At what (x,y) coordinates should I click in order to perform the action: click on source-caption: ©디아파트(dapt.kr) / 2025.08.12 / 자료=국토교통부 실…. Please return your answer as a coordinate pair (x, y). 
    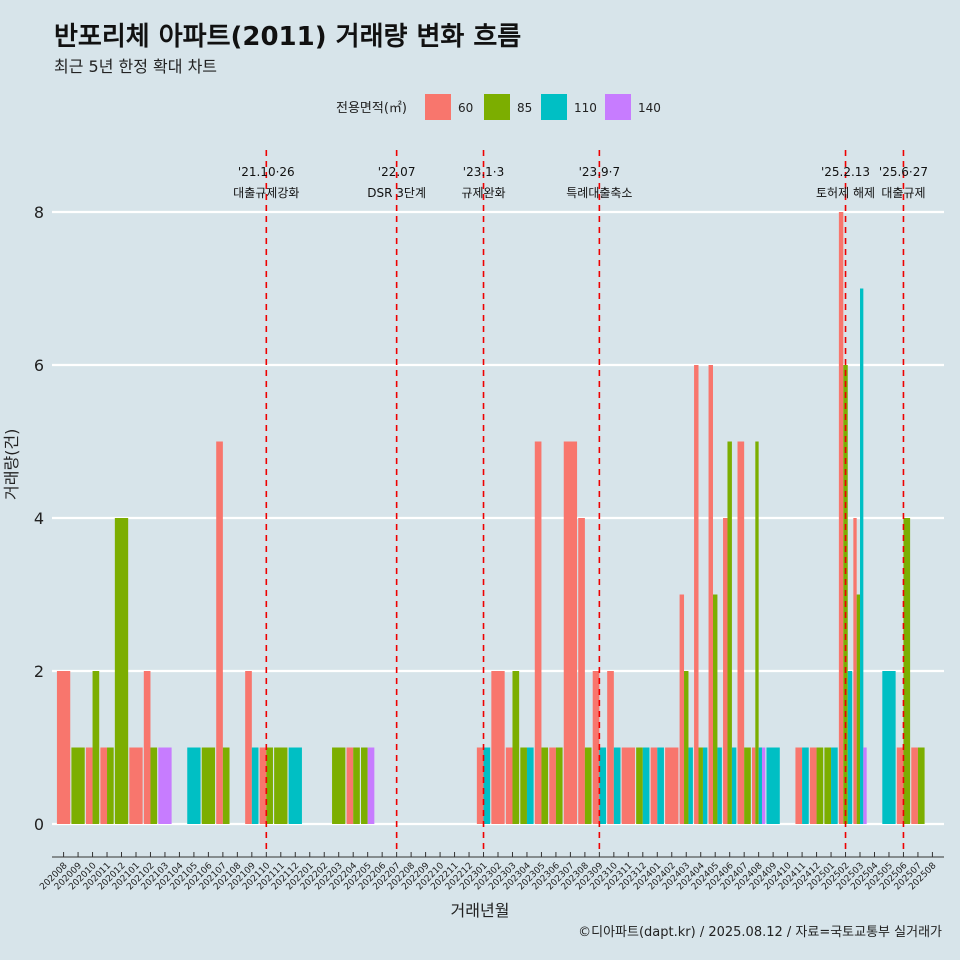
    Looking at the image, I should click on (760, 932).